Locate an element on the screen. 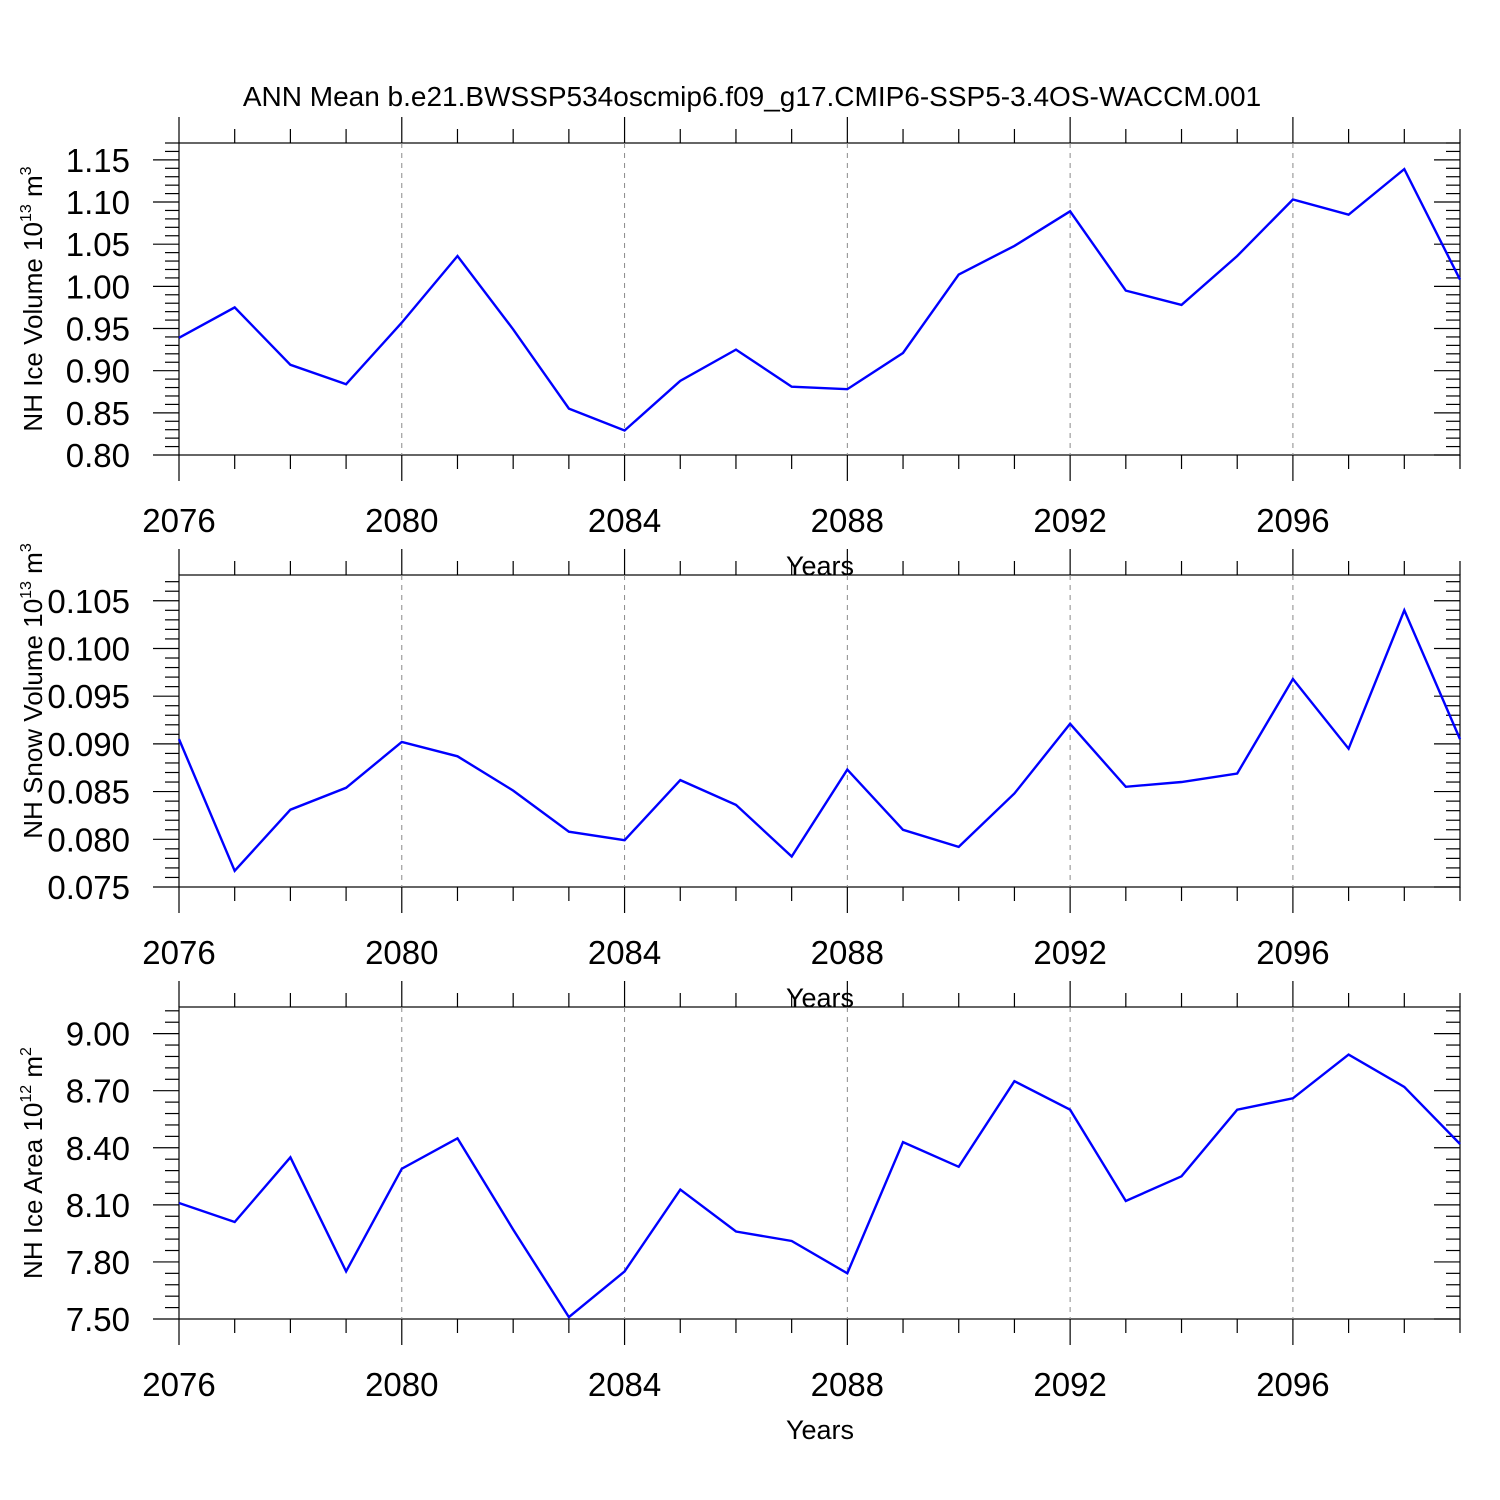 The height and width of the screenshot is (1500, 1500). y-tick-label: 8.70 is located at coordinates (98, 1091).